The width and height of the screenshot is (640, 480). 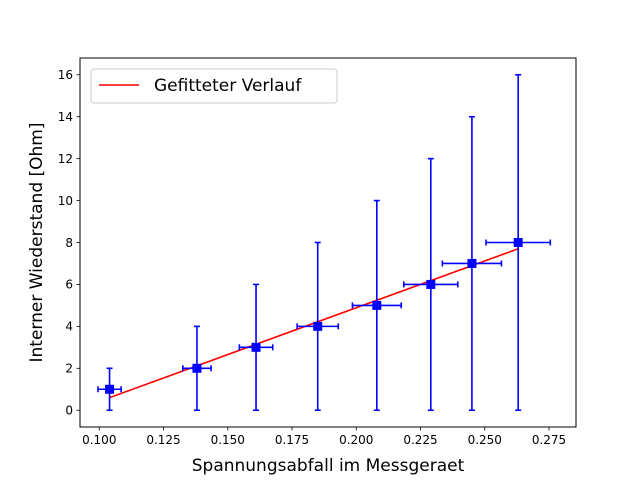 What do you see at coordinates (65, 117) in the screenshot?
I see `y-tick-label: 14` at bounding box center [65, 117].